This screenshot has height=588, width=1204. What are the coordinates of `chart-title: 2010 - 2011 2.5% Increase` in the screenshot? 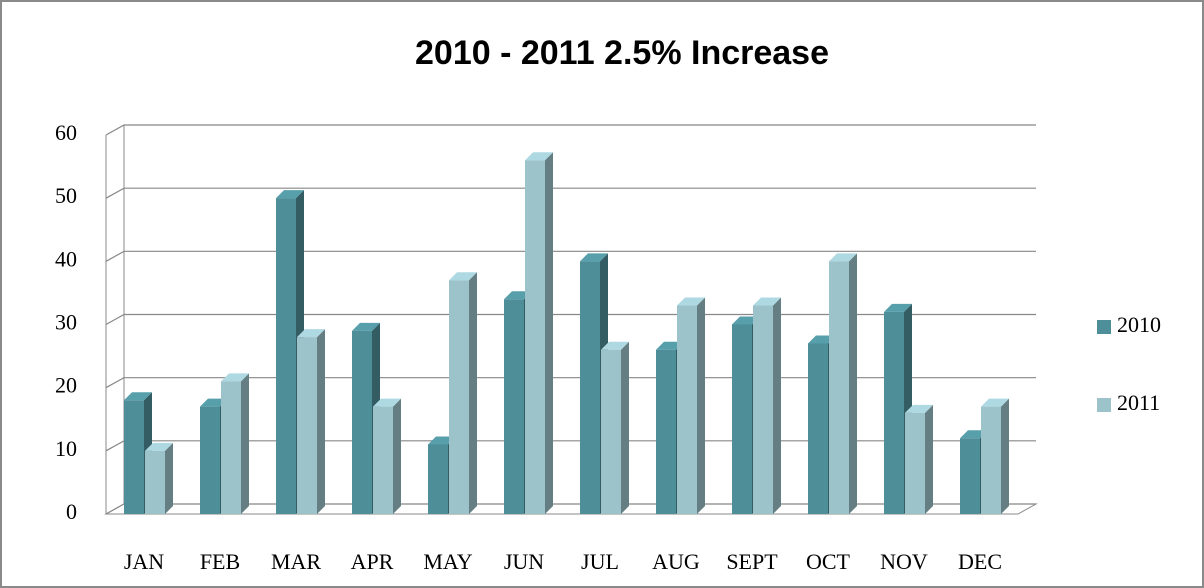 It's located at (622, 53).